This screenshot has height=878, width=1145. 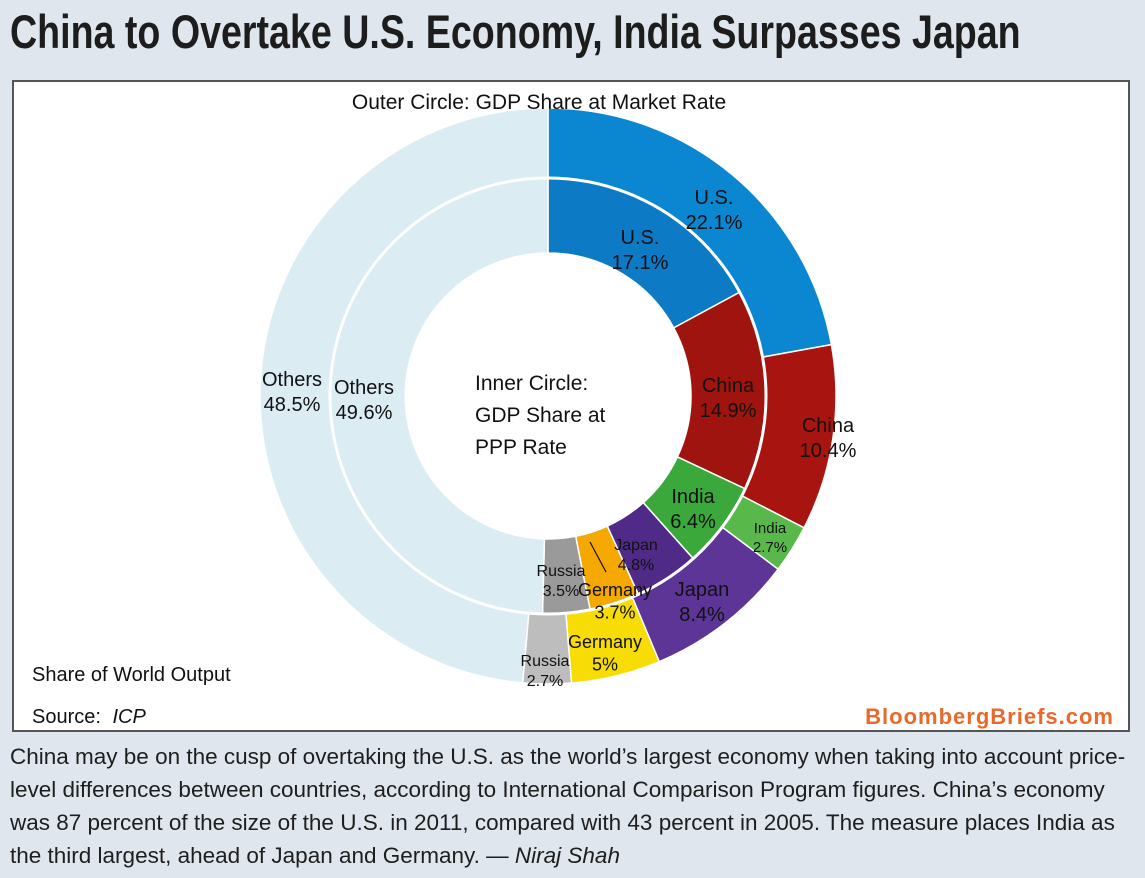 I want to click on caption-author: Niraj Shah, so click(x=567, y=855).